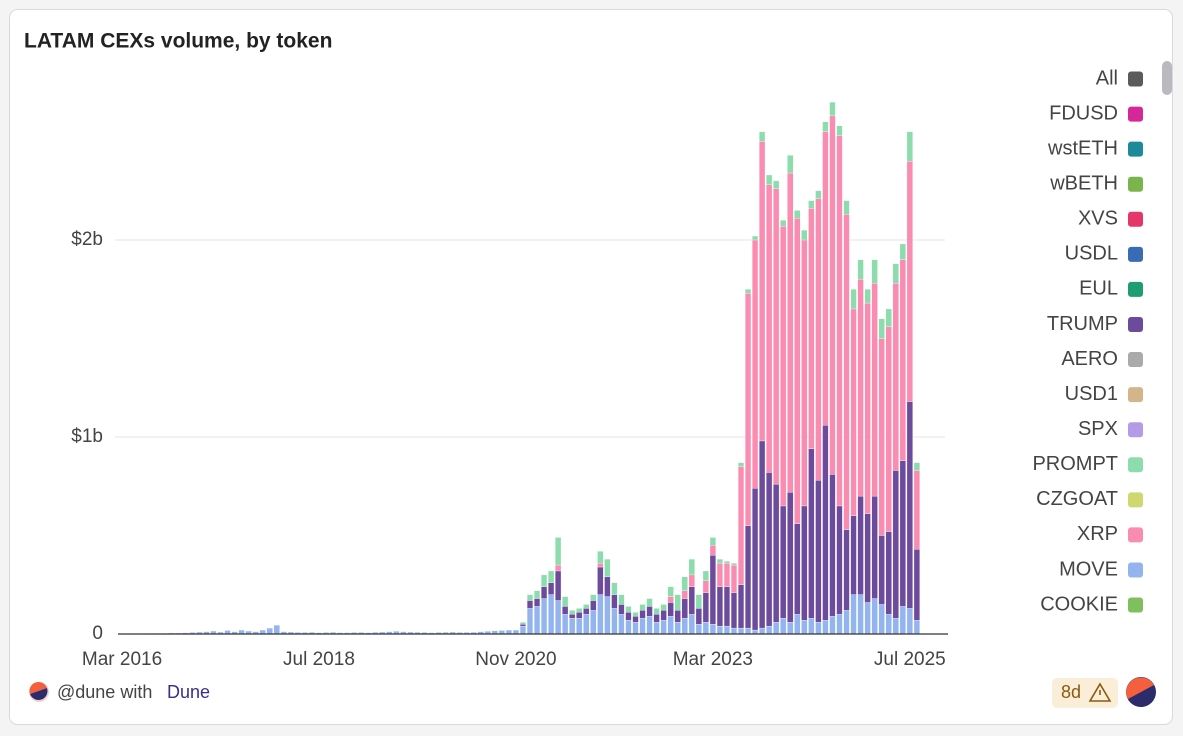  I want to click on legend-item: XVS, so click(1110, 219).